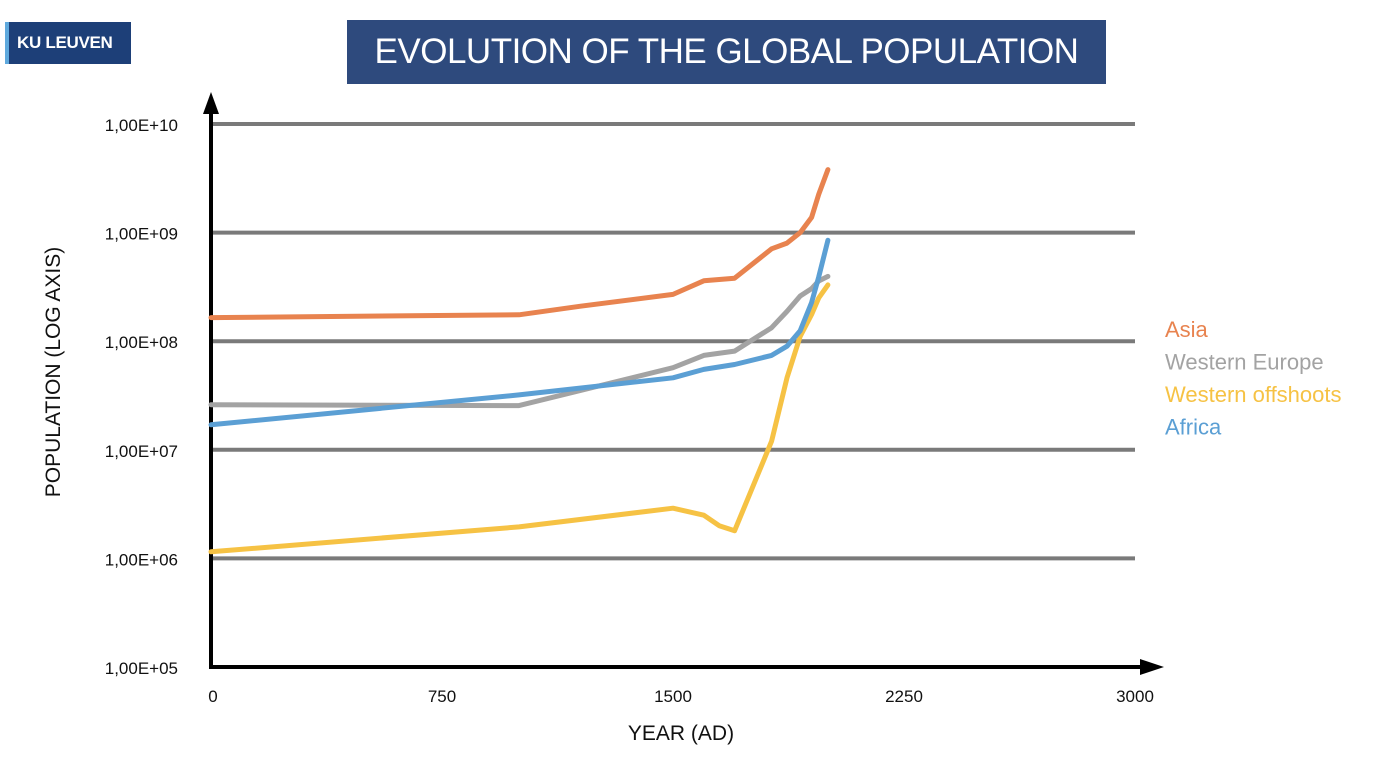 This screenshot has width=1385, height=775. Describe the element at coordinates (141, 125) in the screenshot. I see `y-tick-label: 1,00E+10` at that location.